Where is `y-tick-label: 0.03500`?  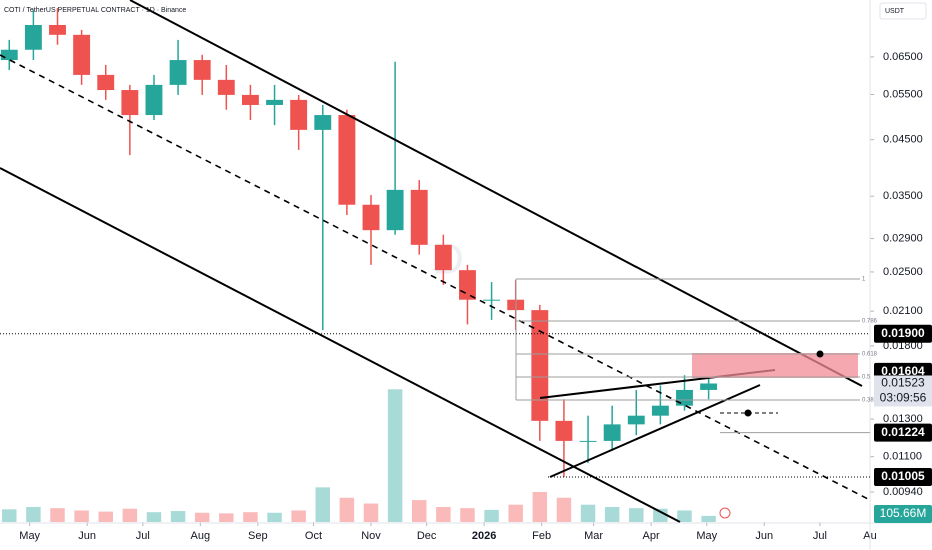
y-tick-label: 0.03500 is located at coordinates (903, 196).